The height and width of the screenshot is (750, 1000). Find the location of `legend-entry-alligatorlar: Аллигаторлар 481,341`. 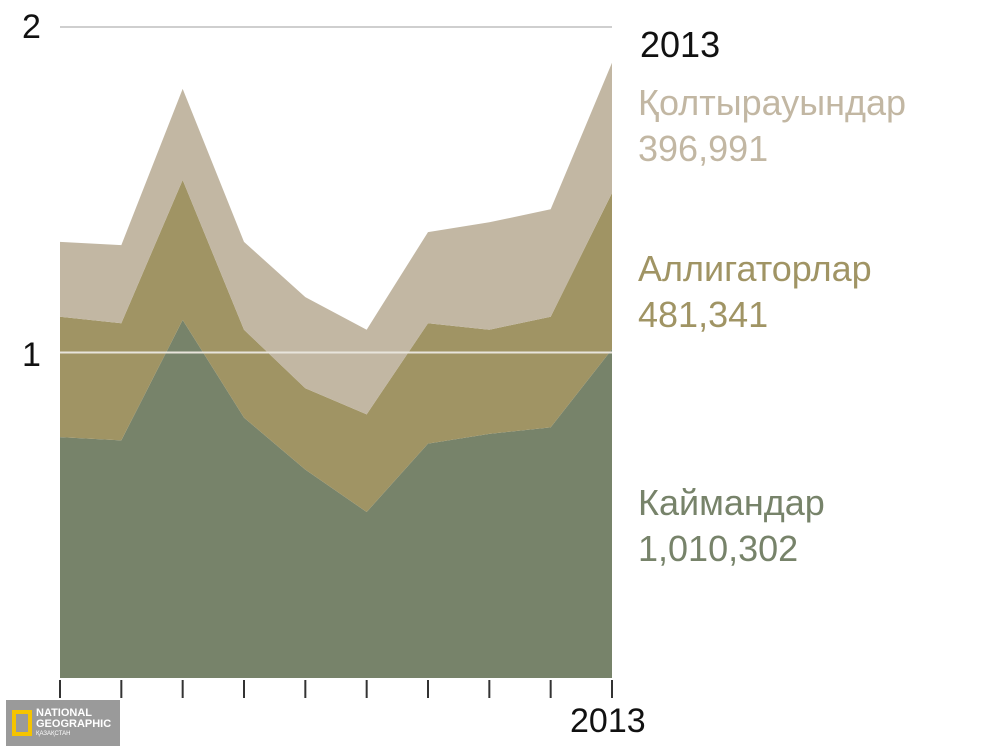

legend-entry-alligatorlar: Аллигаторлар 481,341 is located at coordinates (755, 292).